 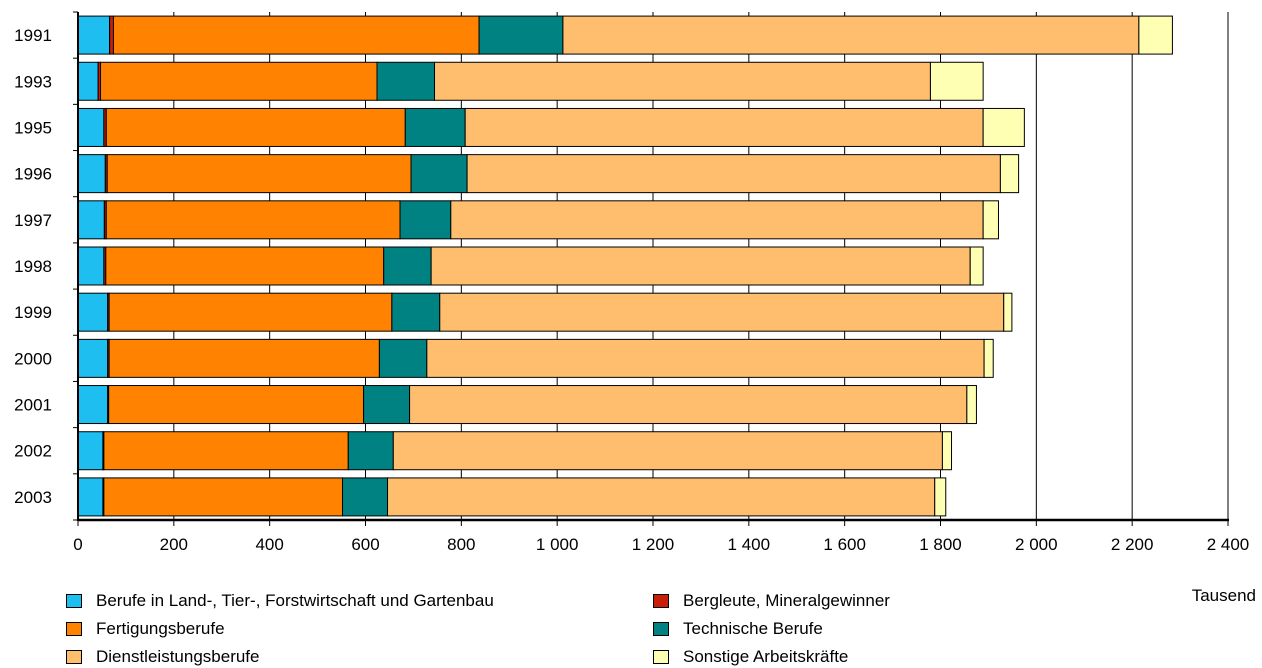 I want to click on x-tick-label: 1 000, so click(x=557, y=544).